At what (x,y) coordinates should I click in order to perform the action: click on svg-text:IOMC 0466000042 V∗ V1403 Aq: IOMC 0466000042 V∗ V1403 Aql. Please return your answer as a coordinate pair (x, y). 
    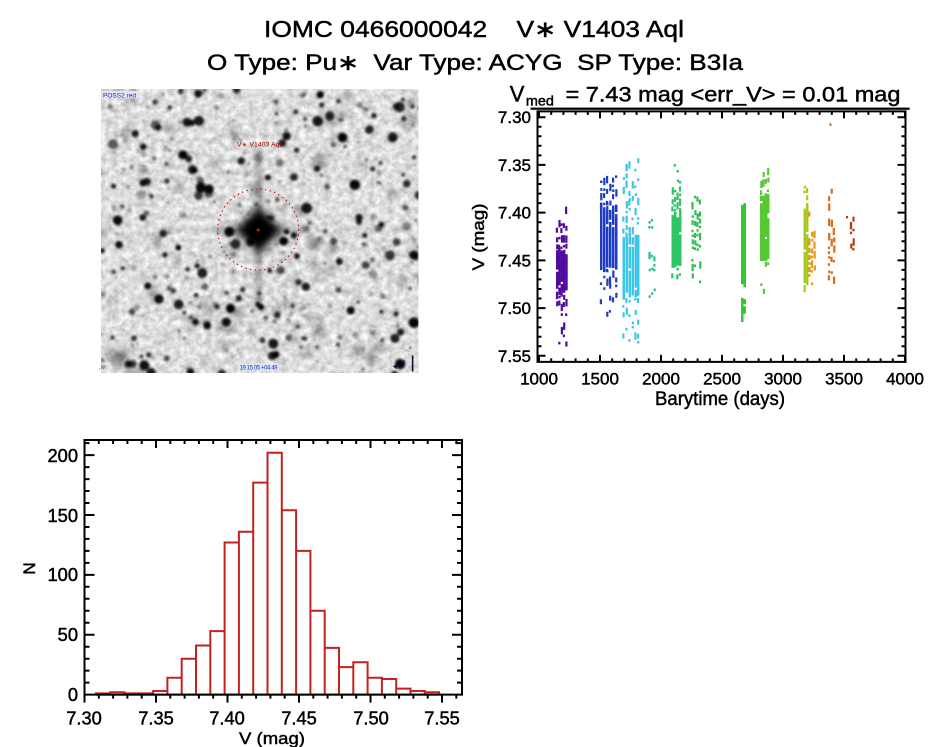
    Looking at the image, I should click on (474, 29).